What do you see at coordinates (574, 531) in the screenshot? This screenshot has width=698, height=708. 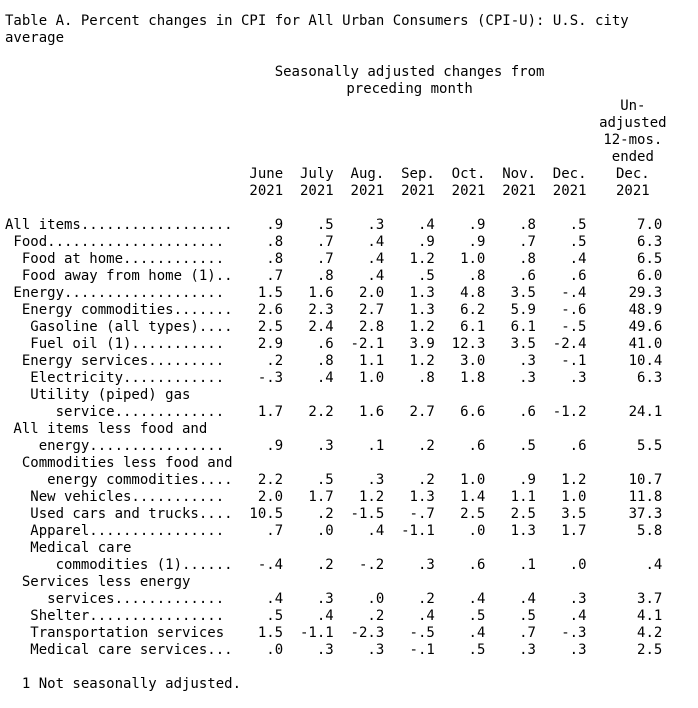 I see `cell-value: 1.7` at bounding box center [574, 531].